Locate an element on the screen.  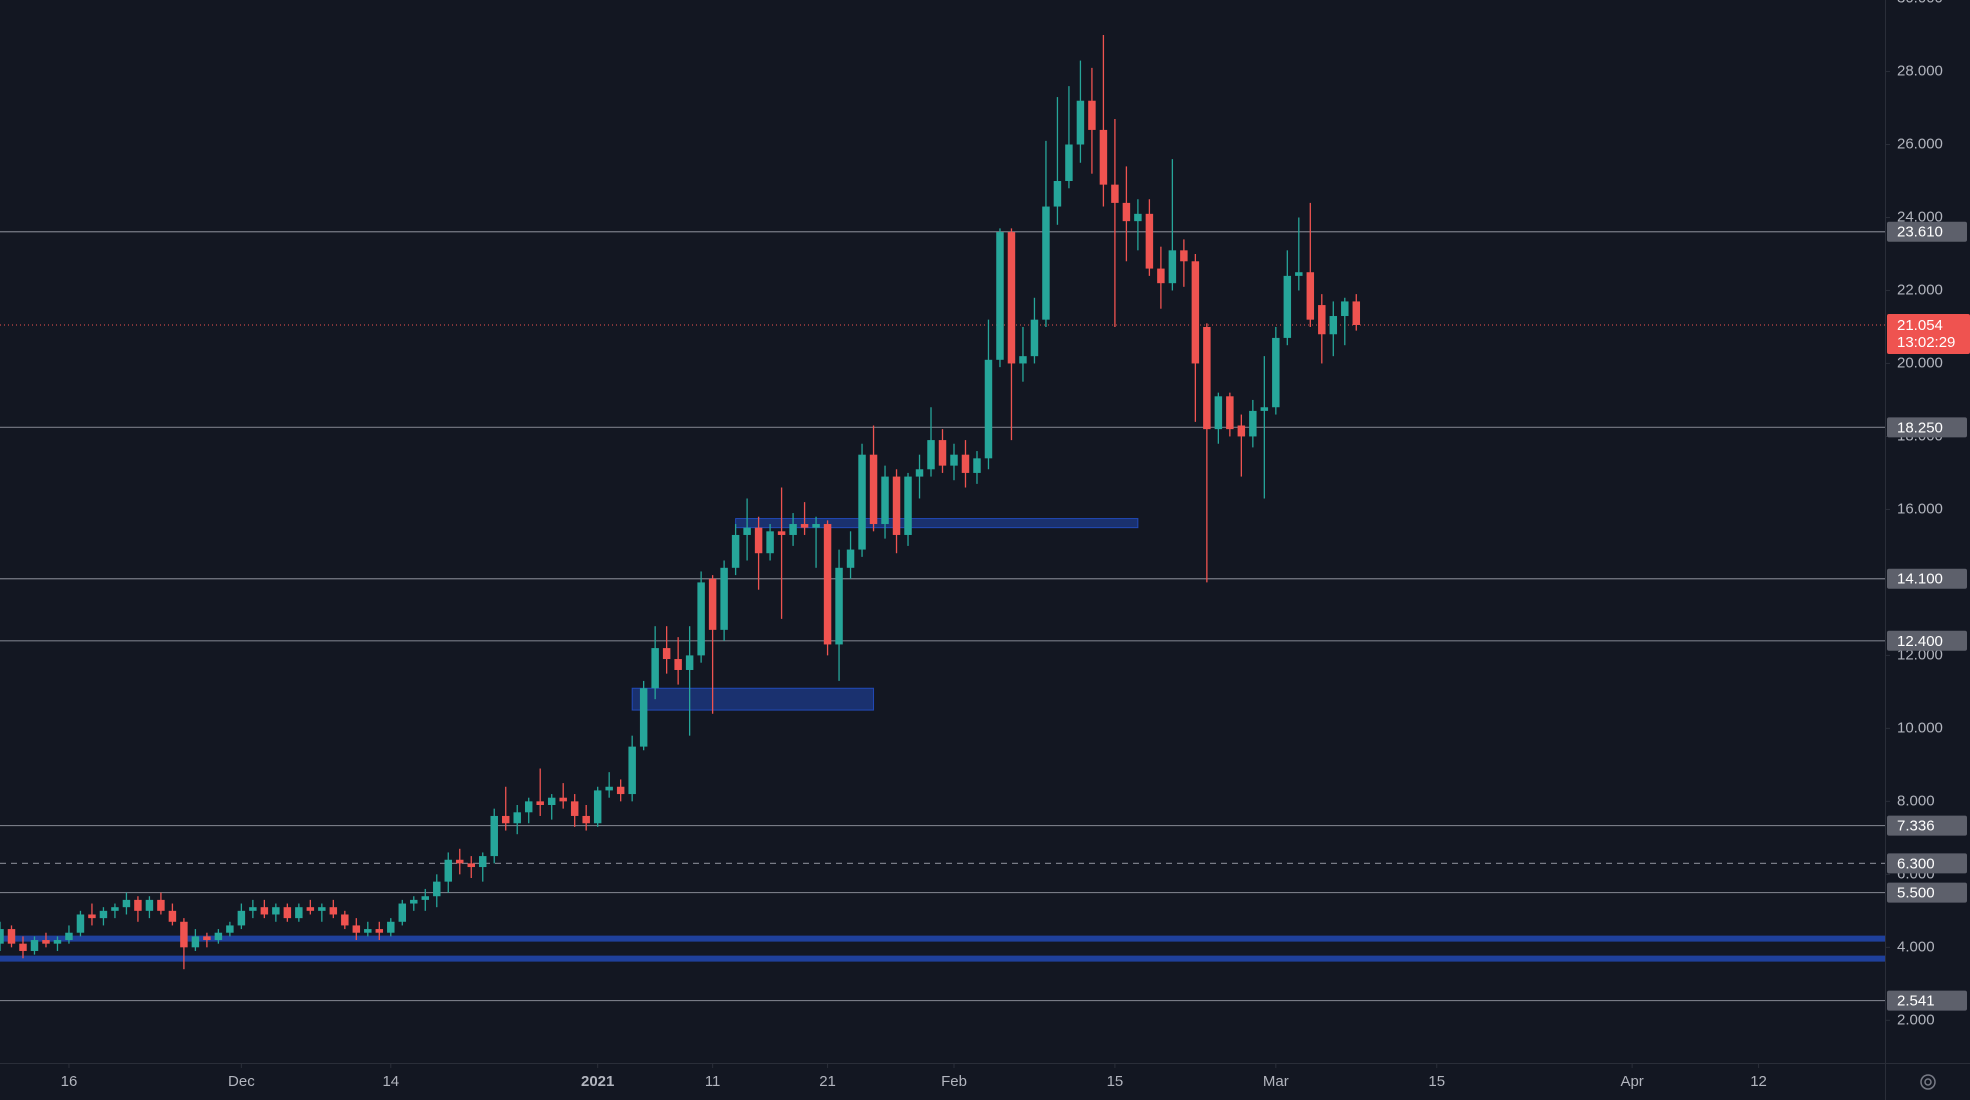
y-tick-label: 16.000 is located at coordinates (1920, 508).